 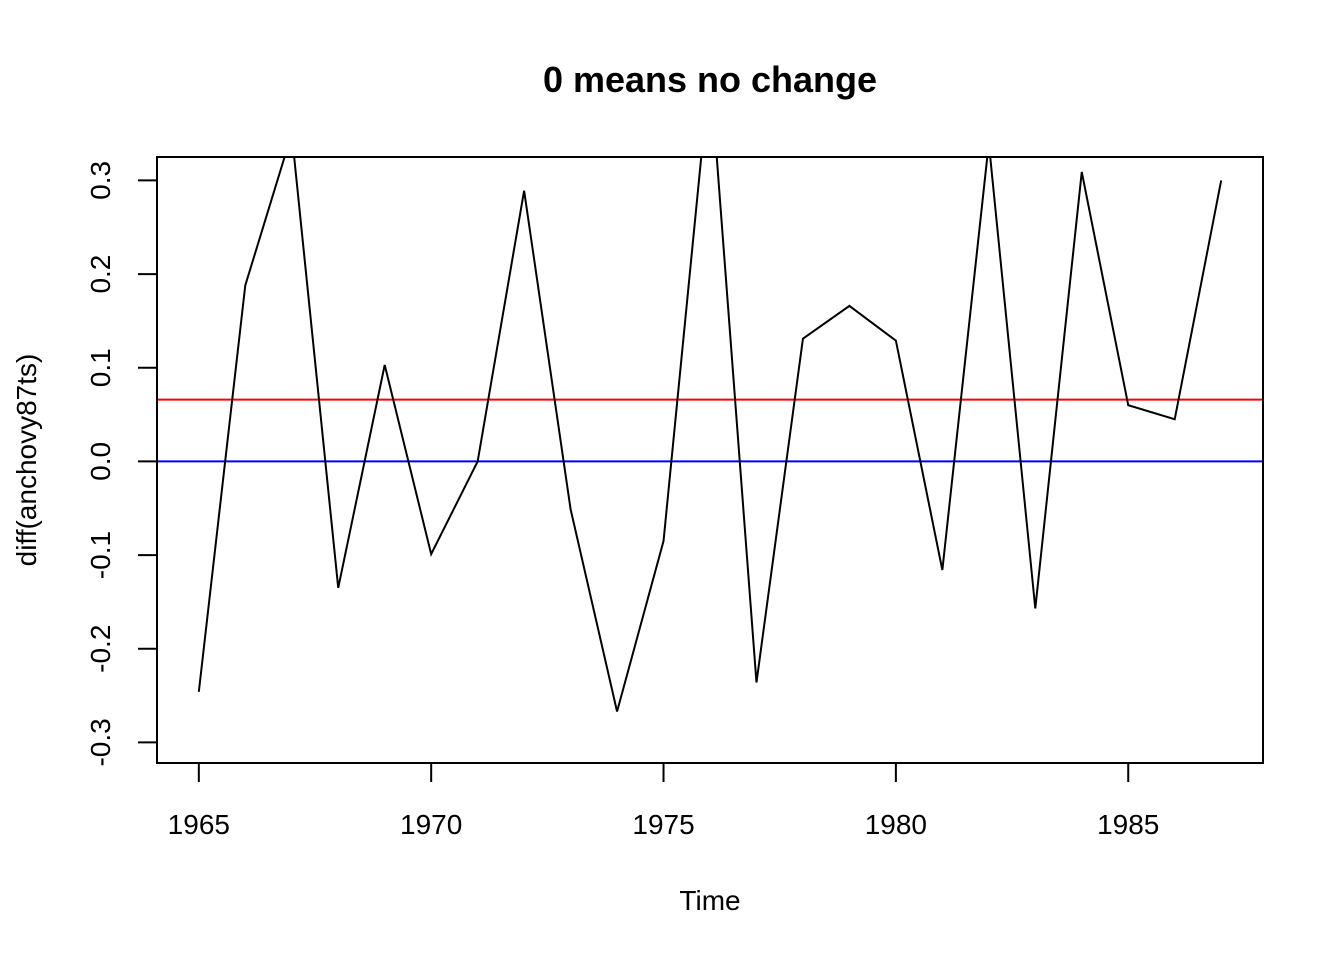 What do you see at coordinates (26, 460) in the screenshot?
I see `y-axis-label: diff(anchovy87ts)` at bounding box center [26, 460].